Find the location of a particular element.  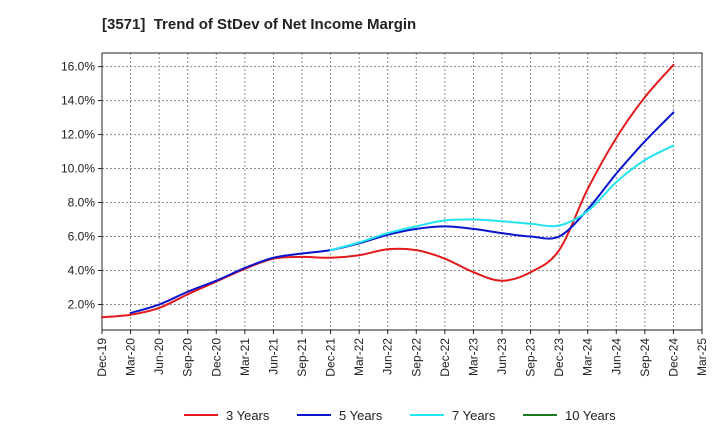

x-tick-label: Mar-24 is located at coordinates (588, 357).